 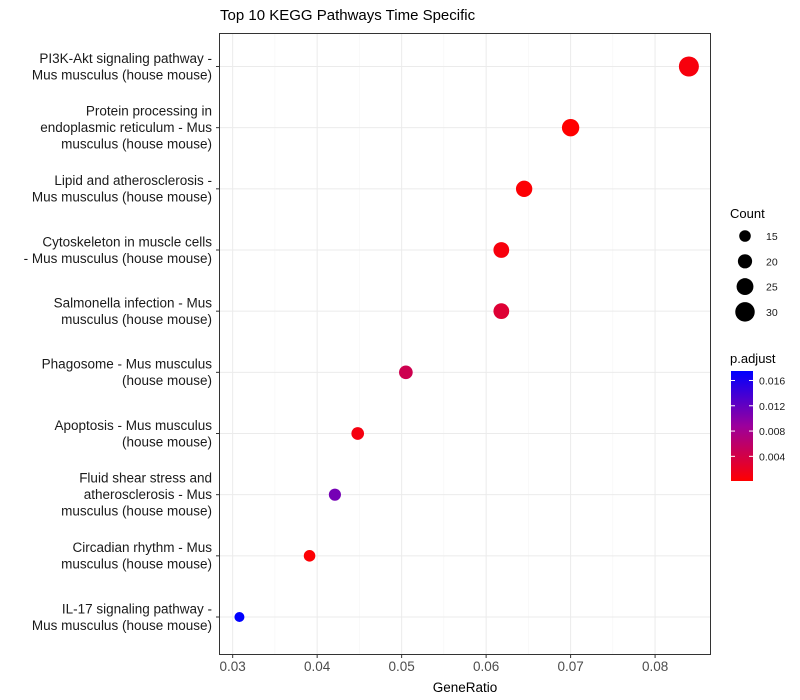 What do you see at coordinates (772, 381) in the screenshot?
I see `p-adjust-legend-label: 0.016` at bounding box center [772, 381].